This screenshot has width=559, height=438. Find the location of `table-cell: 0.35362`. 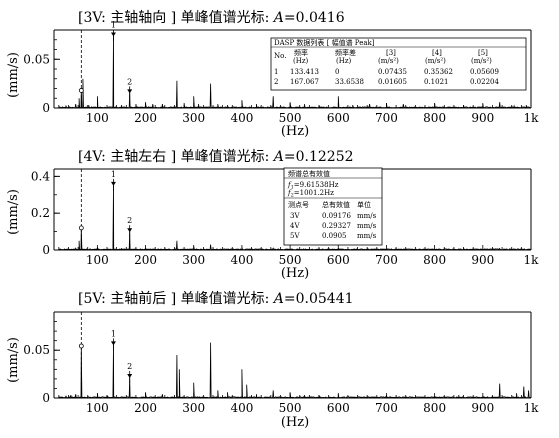

table-cell: 0.35362 is located at coordinates (438, 72).